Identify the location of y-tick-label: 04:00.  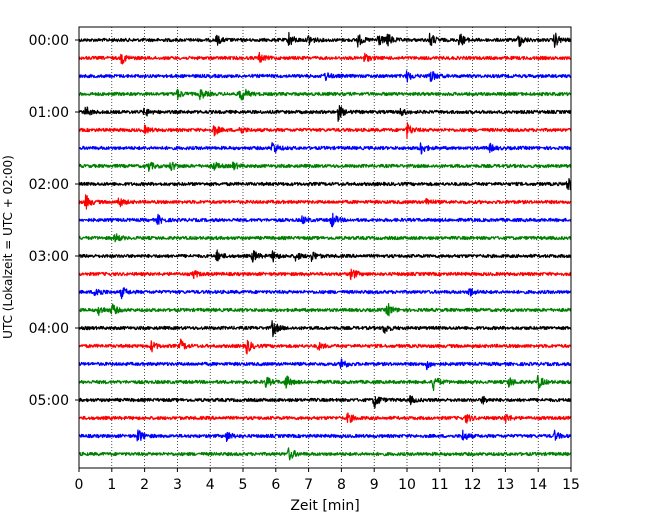
(49, 329).